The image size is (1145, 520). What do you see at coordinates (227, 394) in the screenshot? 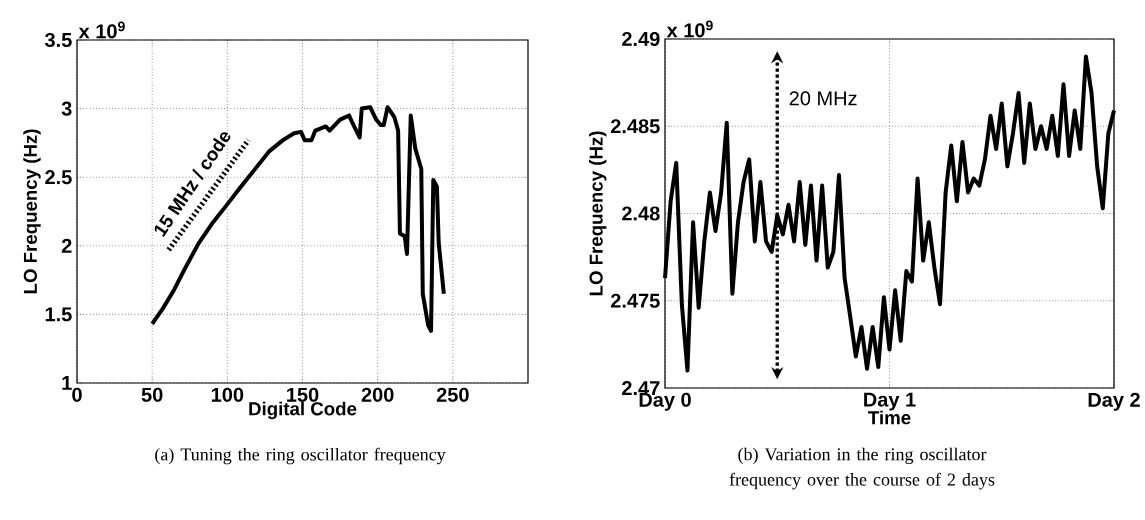
I see `x-tick-label: 100` at bounding box center [227, 394].